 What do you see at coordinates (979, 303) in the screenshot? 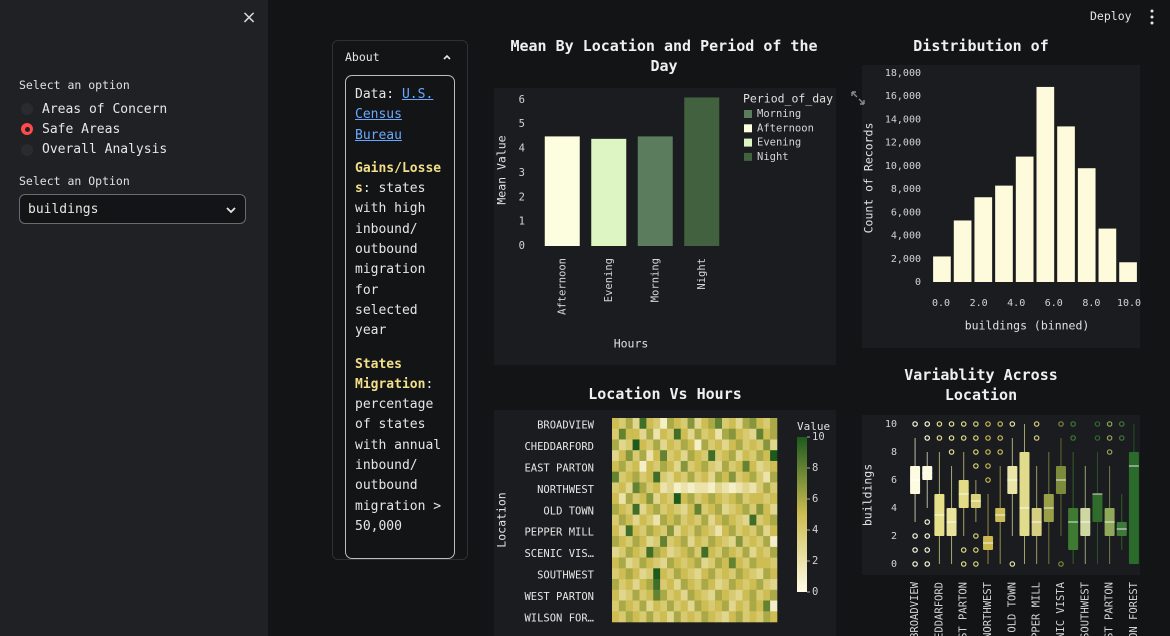
I see `x-tick-label: 2.0` at bounding box center [979, 303].